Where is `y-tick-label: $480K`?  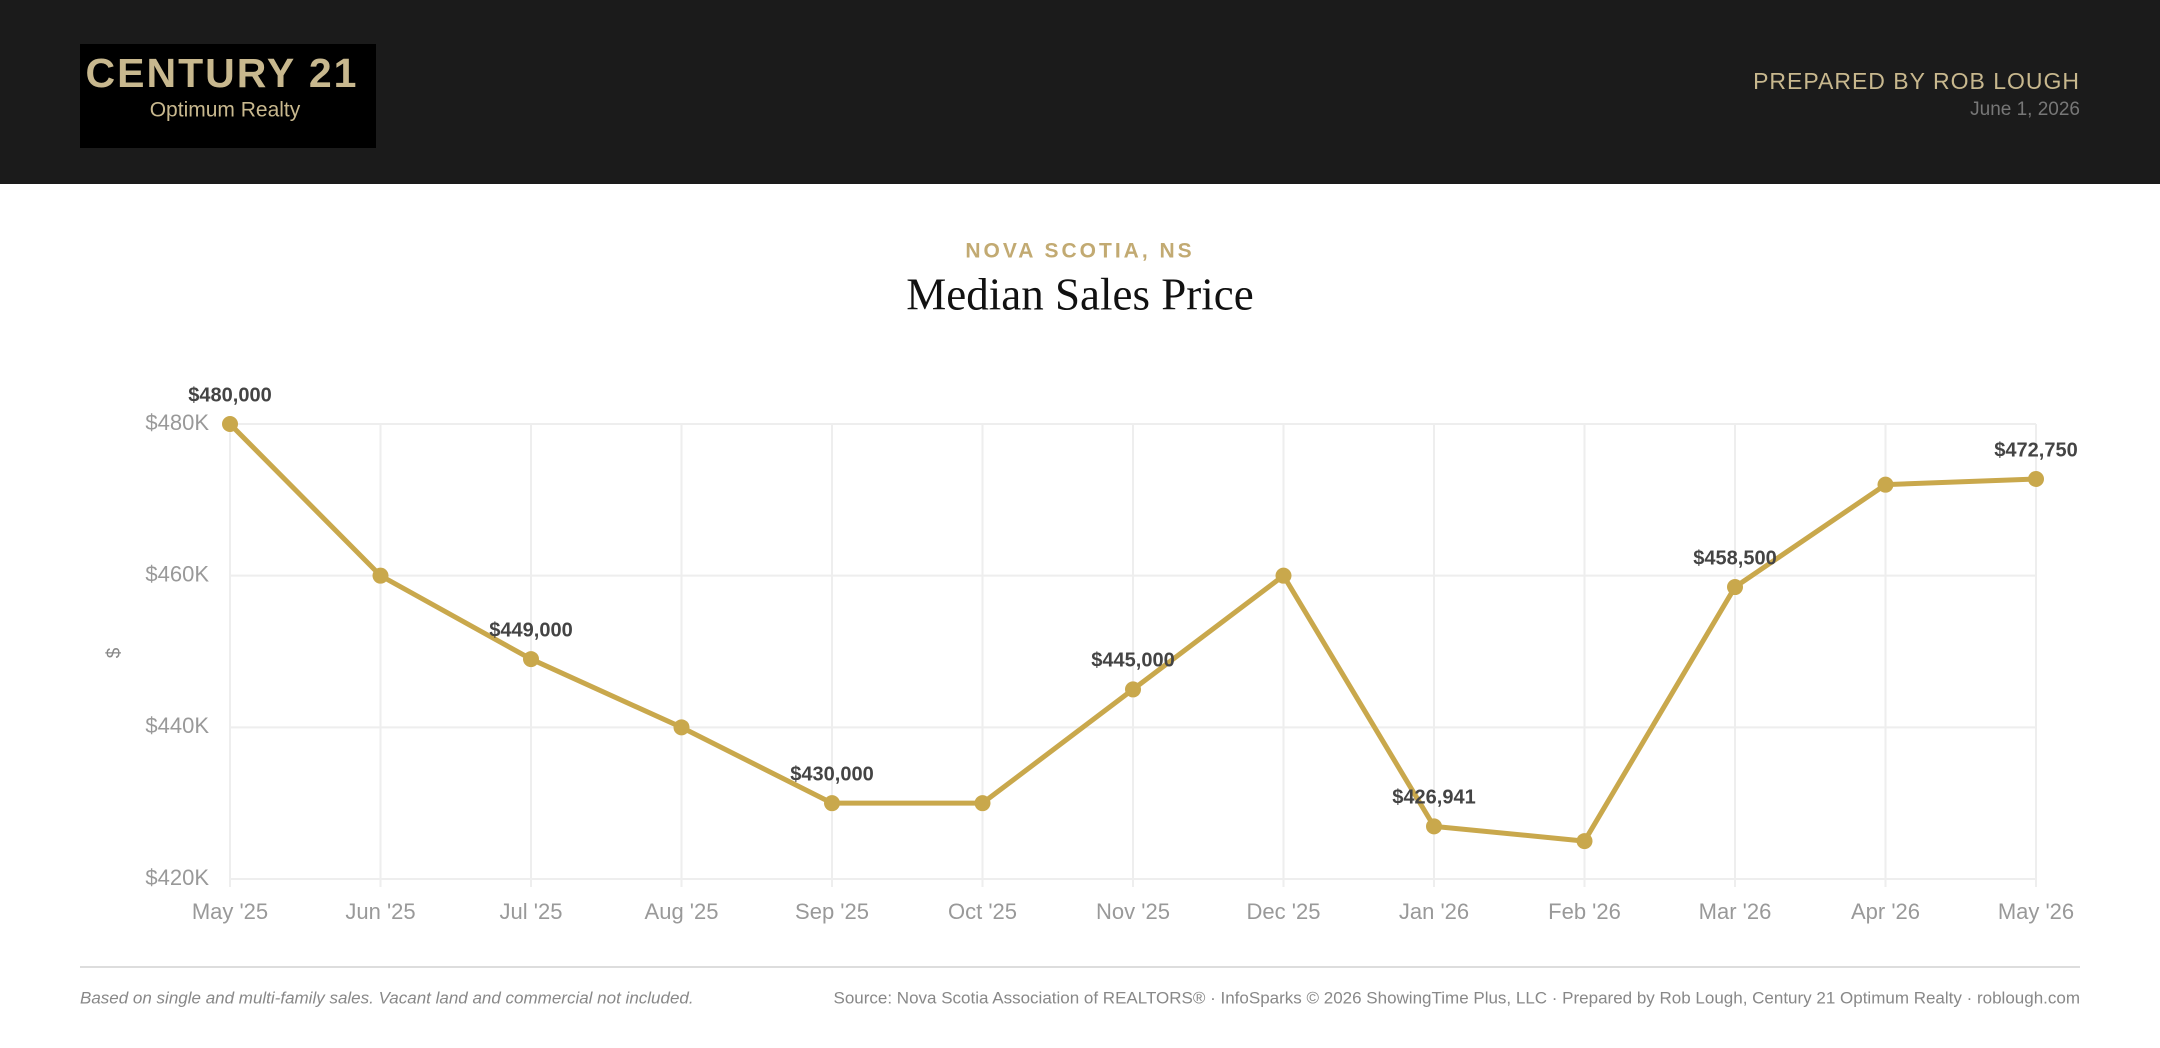
y-tick-label: $480K is located at coordinates (177, 422).